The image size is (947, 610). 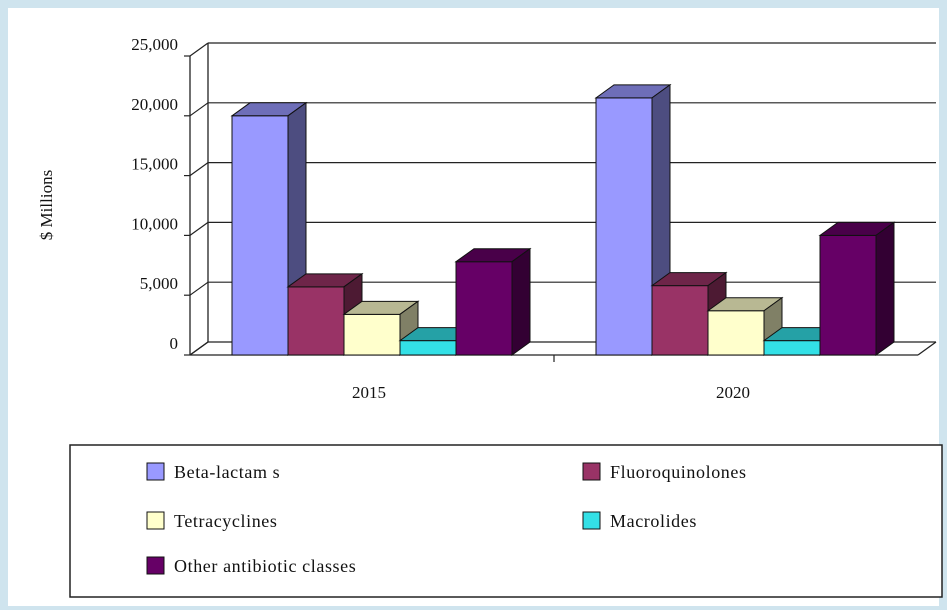 I want to click on legend-label: Tetracyclines, so click(x=226, y=521).